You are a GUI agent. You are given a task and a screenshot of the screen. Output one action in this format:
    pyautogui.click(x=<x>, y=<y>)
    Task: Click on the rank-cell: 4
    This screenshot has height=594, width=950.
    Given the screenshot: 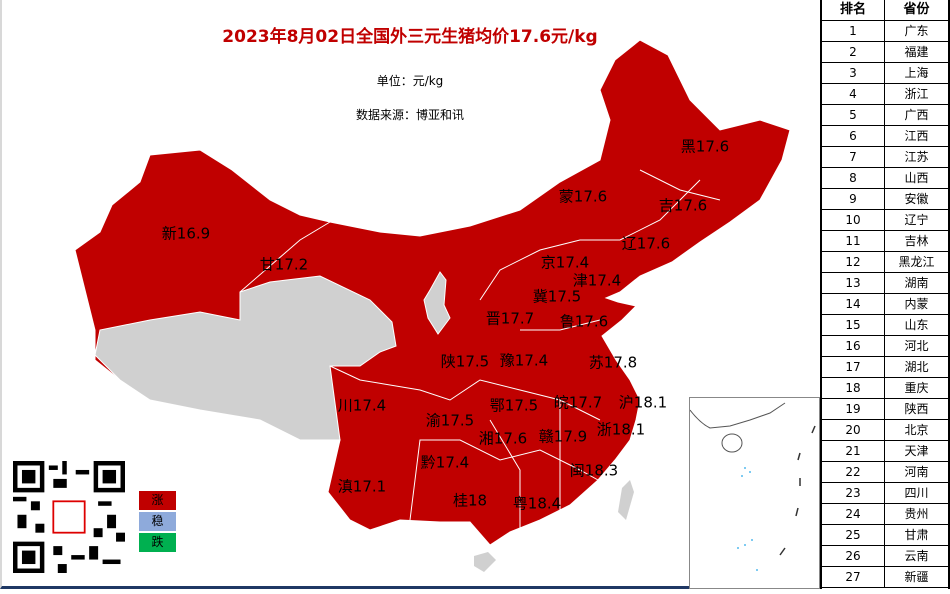 What is the action you would take?
    pyautogui.click(x=853, y=94)
    